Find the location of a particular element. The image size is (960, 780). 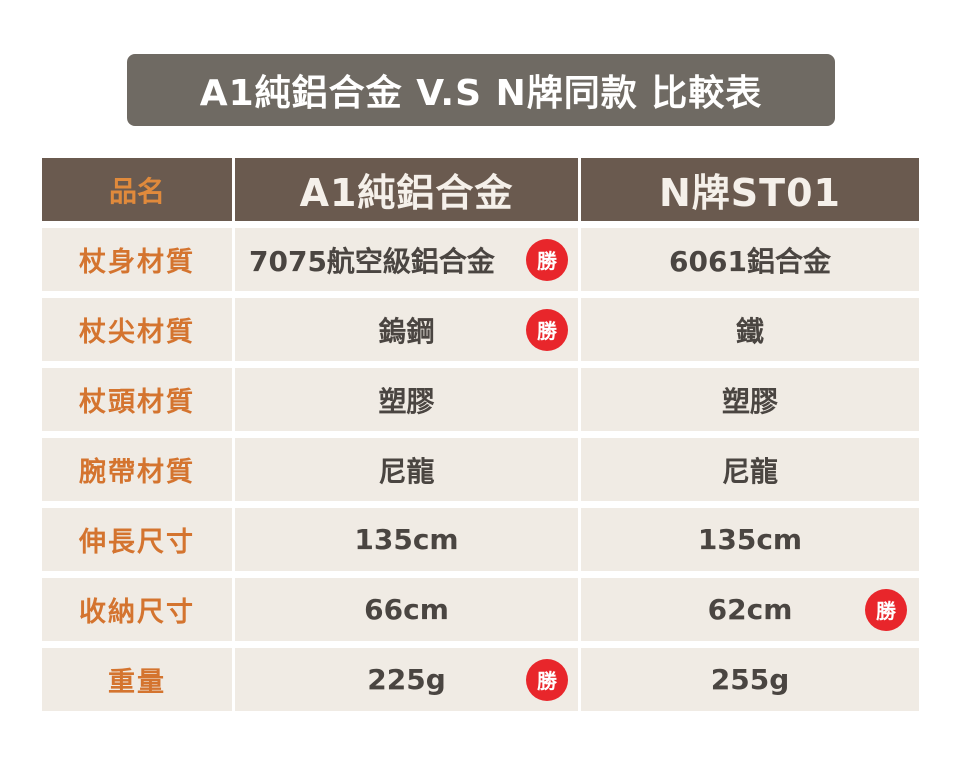

cell-a-tip-material: 鎢鋼 勝 is located at coordinates (406, 329).